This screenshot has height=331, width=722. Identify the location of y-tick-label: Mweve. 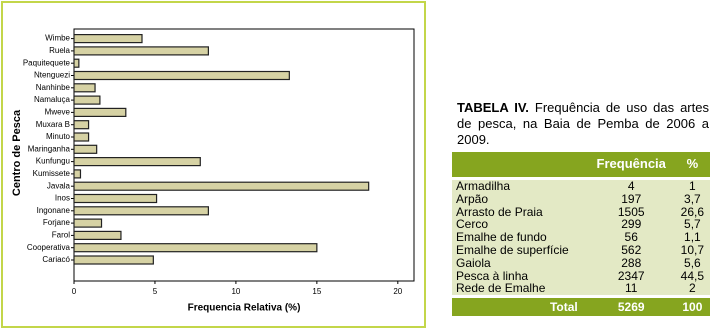
(58, 112).